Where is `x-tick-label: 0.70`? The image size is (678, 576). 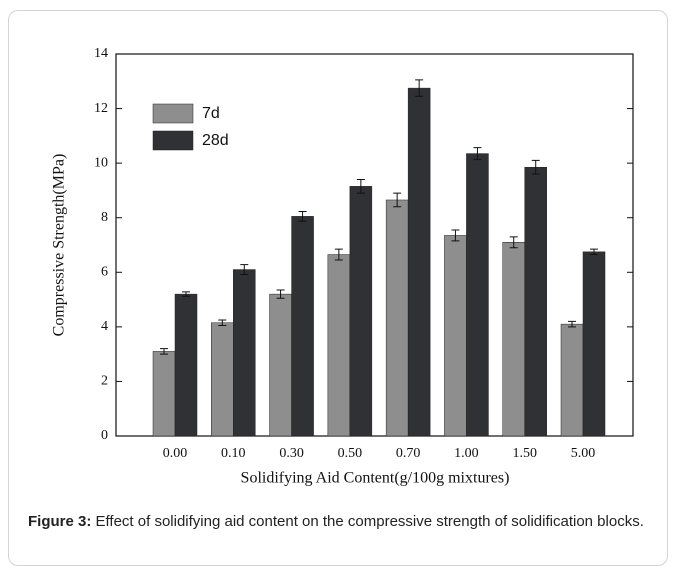 x-tick-label: 0.70 is located at coordinates (408, 453).